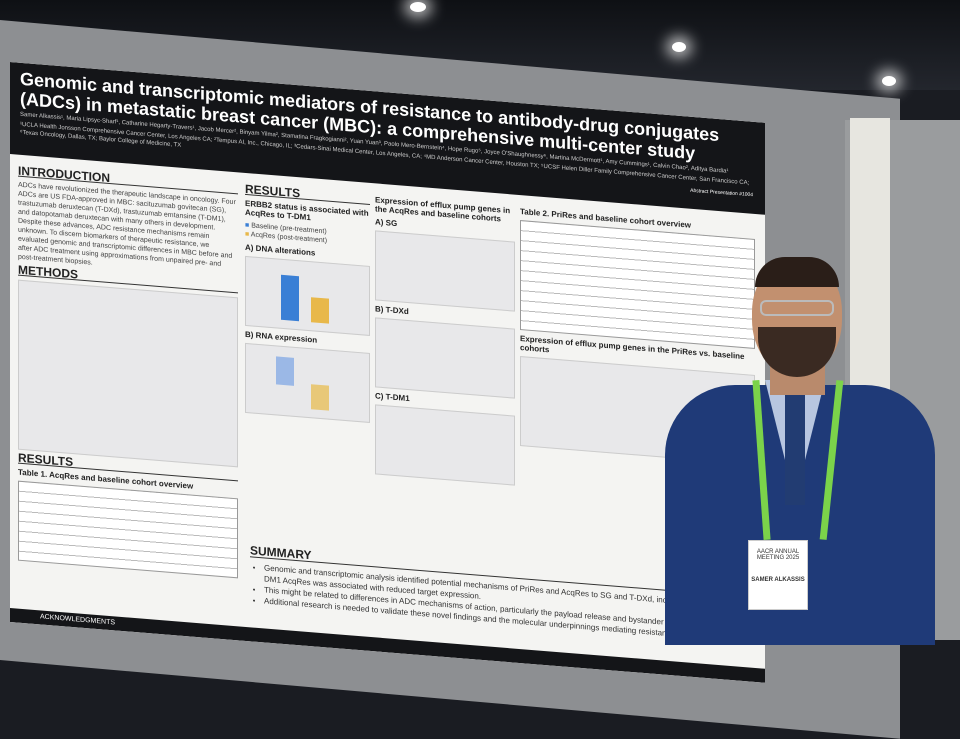 The height and width of the screenshot is (739, 960). What do you see at coordinates (778, 580) in the screenshot?
I see `badge-name: SAMER ALKASSIS` at bounding box center [778, 580].